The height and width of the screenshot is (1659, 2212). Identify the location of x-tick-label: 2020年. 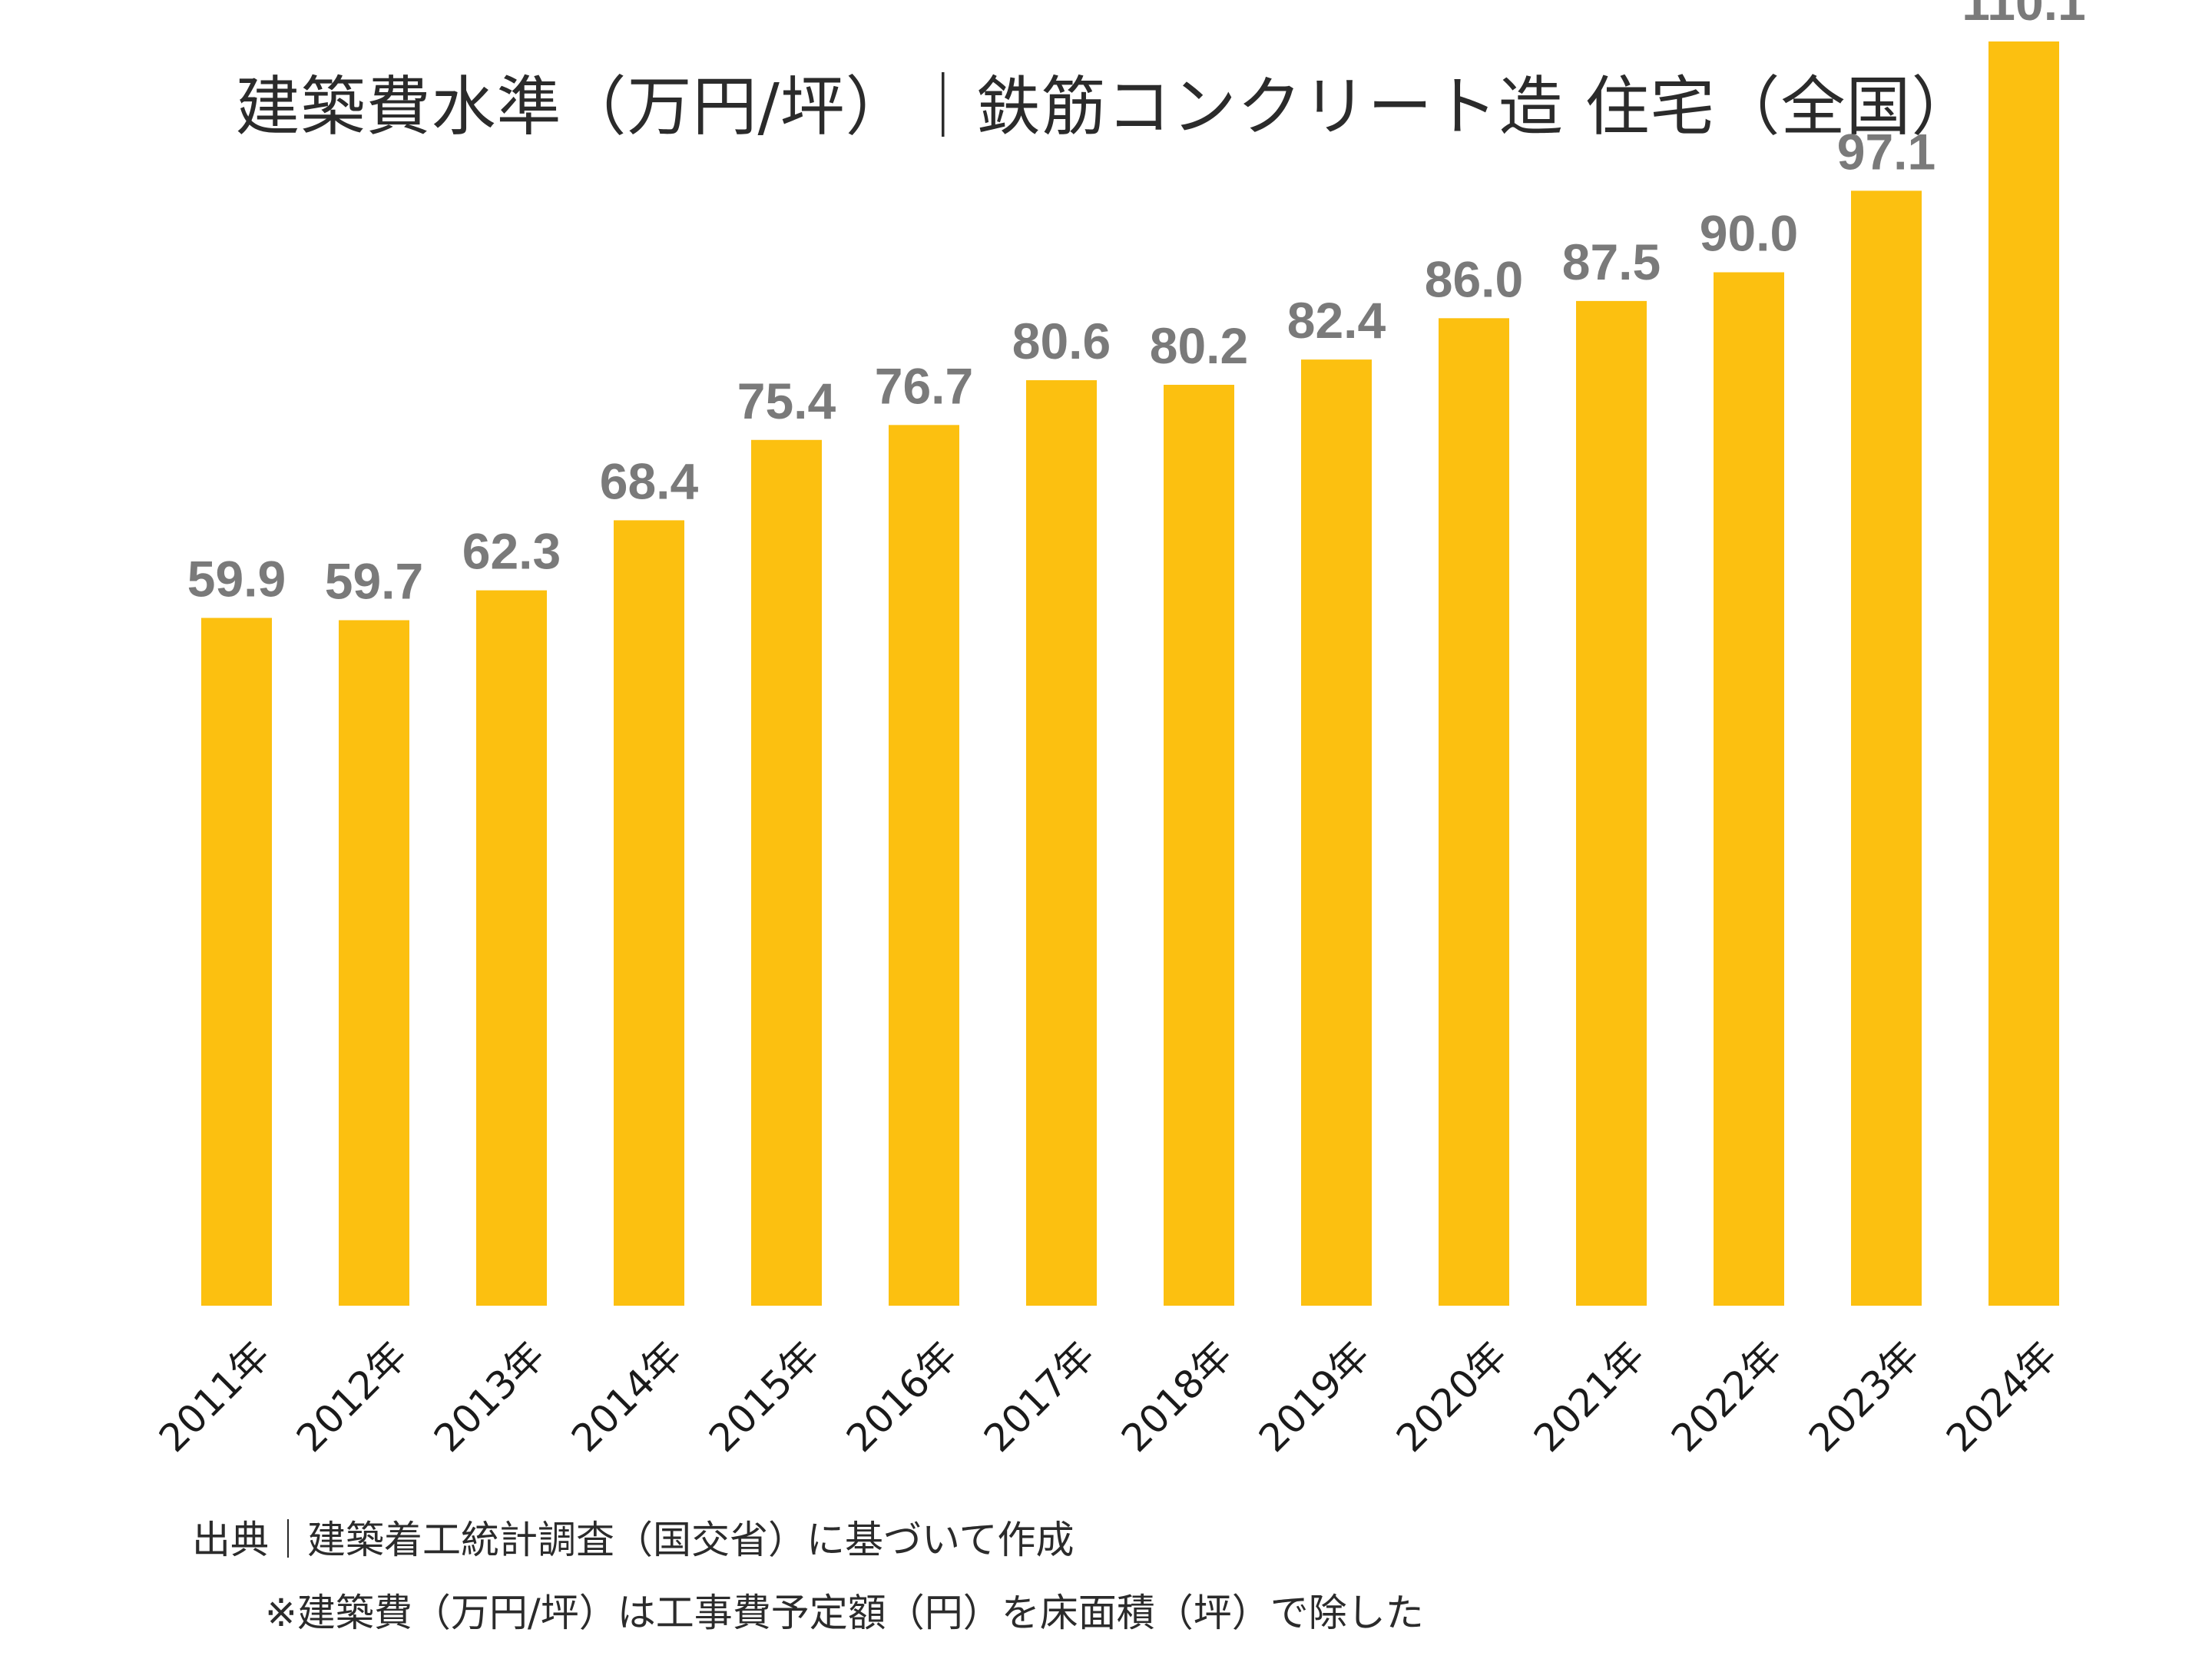
(1452, 1397).